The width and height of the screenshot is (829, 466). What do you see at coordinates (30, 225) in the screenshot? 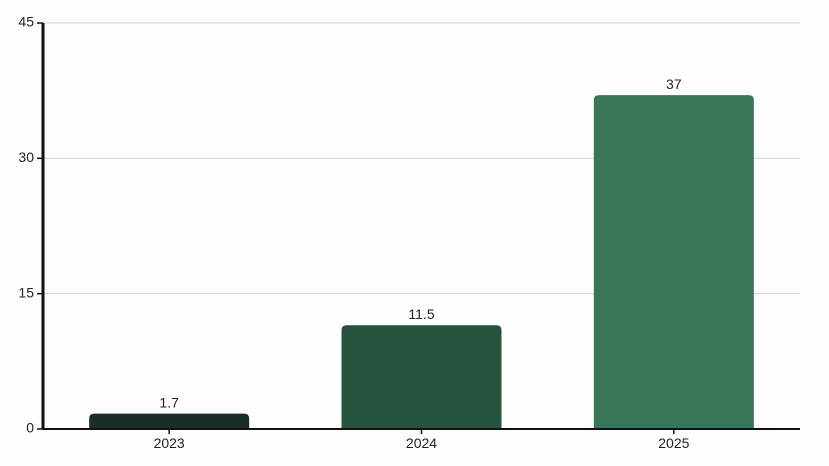
I see `y-axis-ticks: 0 15 30 45` at bounding box center [30, 225].